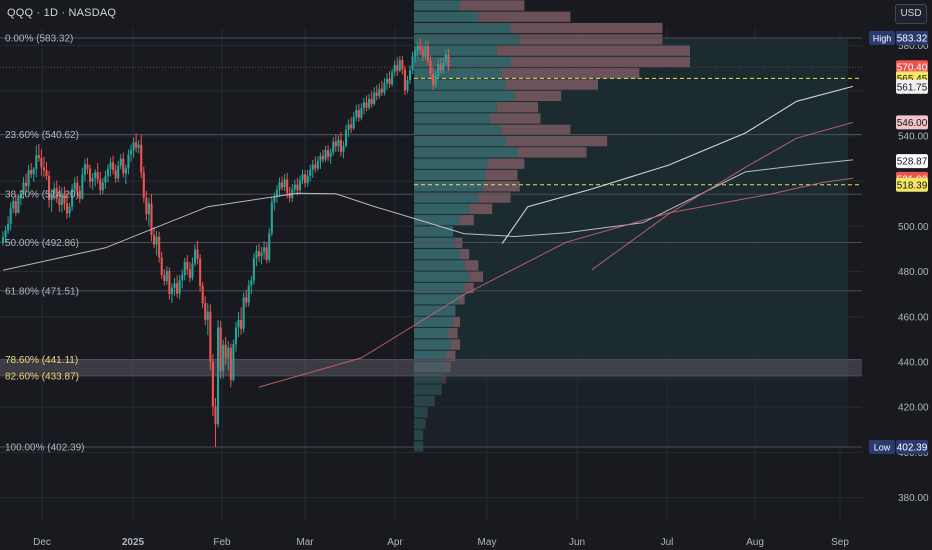  Describe the element at coordinates (41, 360) in the screenshot. I see `fib-level-label: 78.60% (441.11)` at that location.